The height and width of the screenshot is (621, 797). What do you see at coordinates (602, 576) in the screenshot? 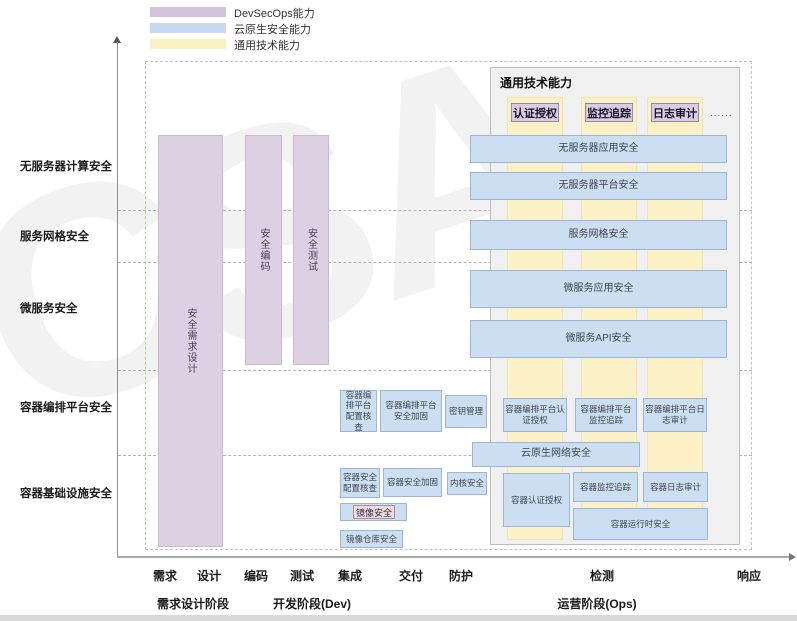
I see `x-step-detection: 检测` at bounding box center [602, 576].